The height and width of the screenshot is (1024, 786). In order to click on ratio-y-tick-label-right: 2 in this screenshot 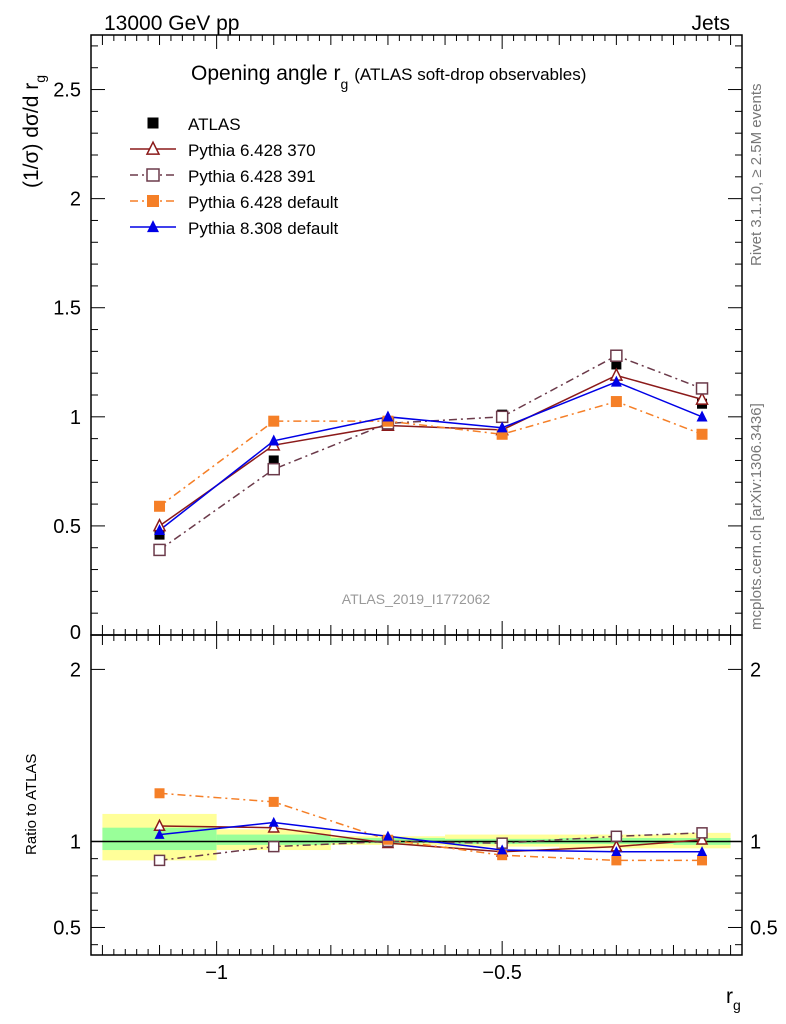, I will do `click(755, 670)`.